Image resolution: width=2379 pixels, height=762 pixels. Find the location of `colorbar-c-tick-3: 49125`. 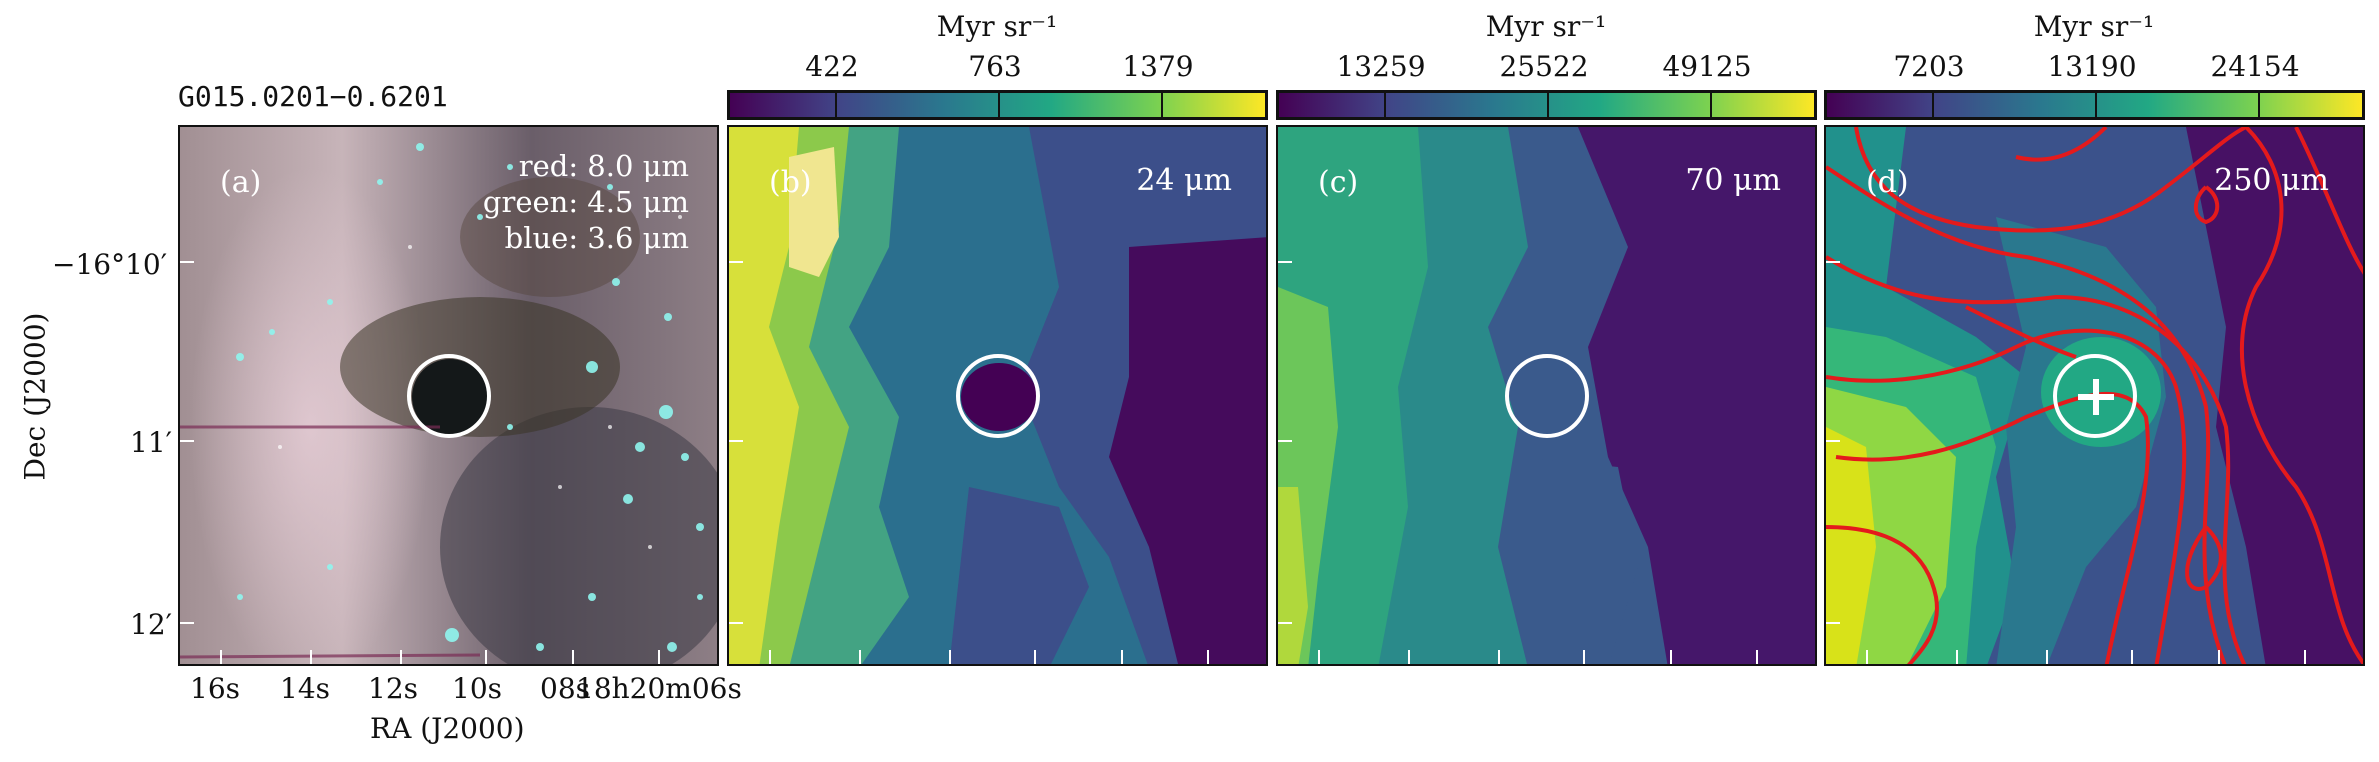

colorbar-c-tick-3: 49125 is located at coordinates (1707, 66).